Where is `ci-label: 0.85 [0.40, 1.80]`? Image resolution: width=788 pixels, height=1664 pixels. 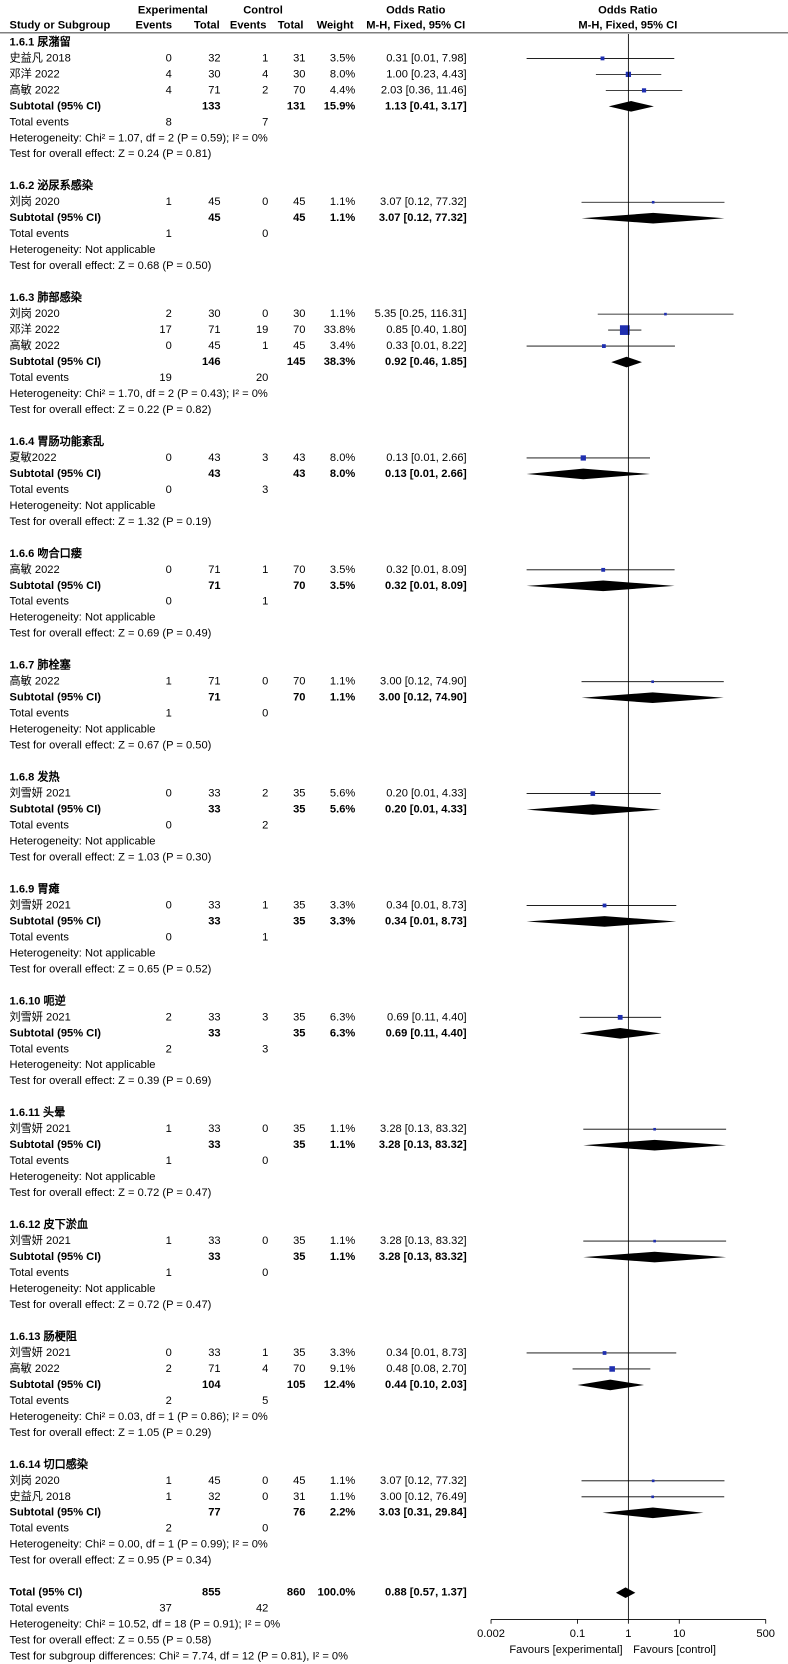
ci-label: 0.85 [0.40, 1.80] is located at coordinates (426, 330).